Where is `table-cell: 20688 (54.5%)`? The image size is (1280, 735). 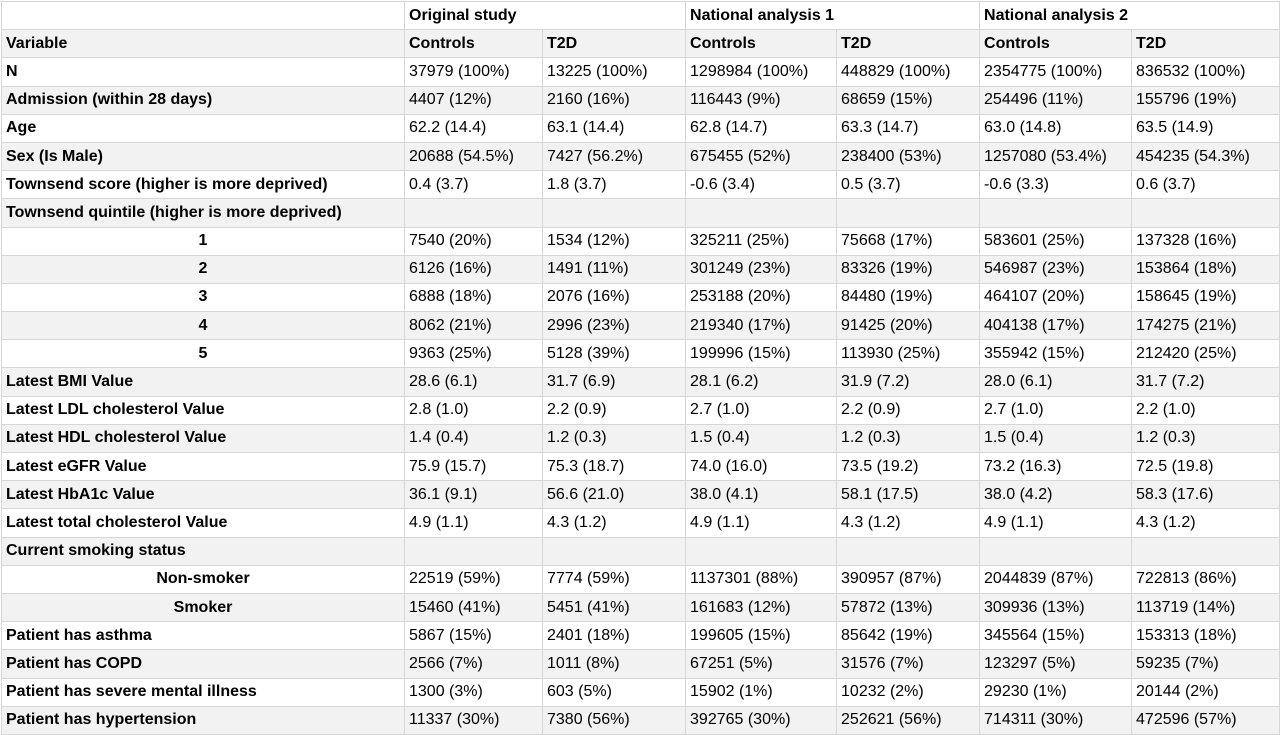
table-cell: 20688 (54.5%) is located at coordinates (473, 156).